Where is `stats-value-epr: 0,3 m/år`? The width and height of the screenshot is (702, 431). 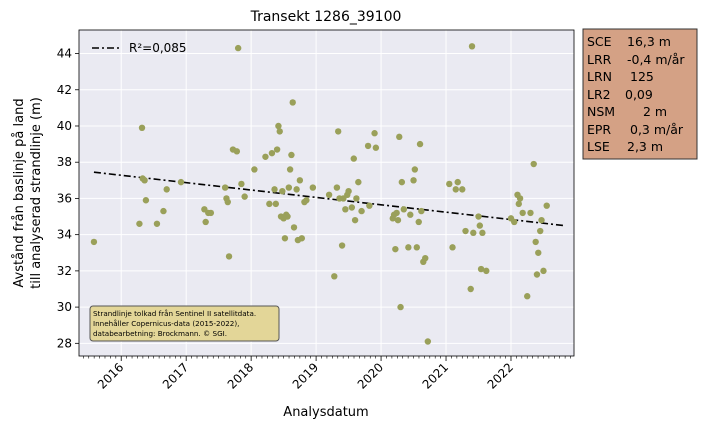
stats-value-epr: 0,3 m/år is located at coordinates (657, 129).